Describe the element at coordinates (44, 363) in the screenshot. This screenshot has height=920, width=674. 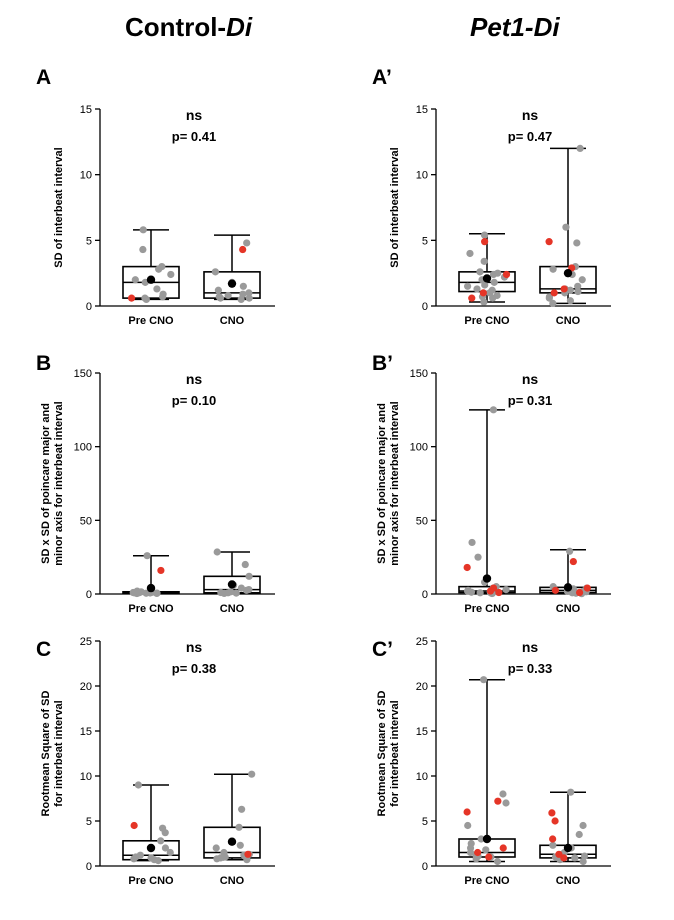
I see `panel-letter-b: B` at that location.